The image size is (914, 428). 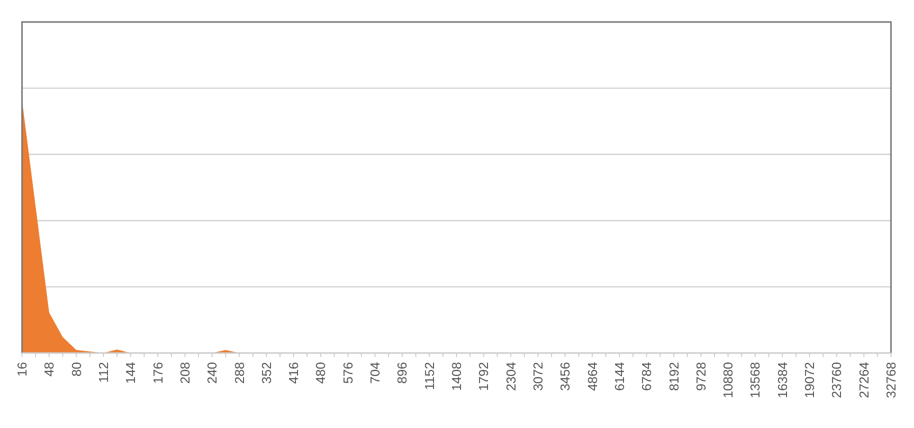 What do you see at coordinates (239, 373) in the screenshot?
I see `x-tick-label: 288` at bounding box center [239, 373].